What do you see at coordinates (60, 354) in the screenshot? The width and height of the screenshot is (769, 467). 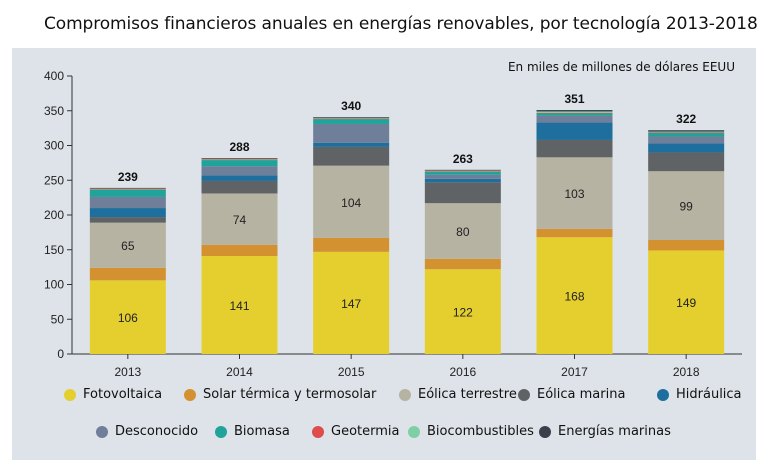 I see `y-tick-label: 0` at bounding box center [60, 354].